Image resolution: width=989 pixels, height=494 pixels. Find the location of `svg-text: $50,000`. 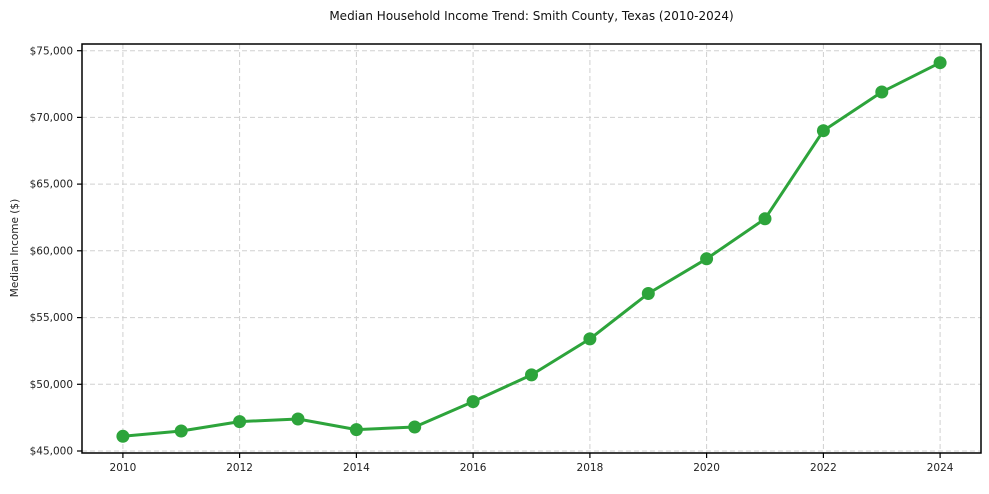

svg-text: $50,000 is located at coordinates (51, 385).